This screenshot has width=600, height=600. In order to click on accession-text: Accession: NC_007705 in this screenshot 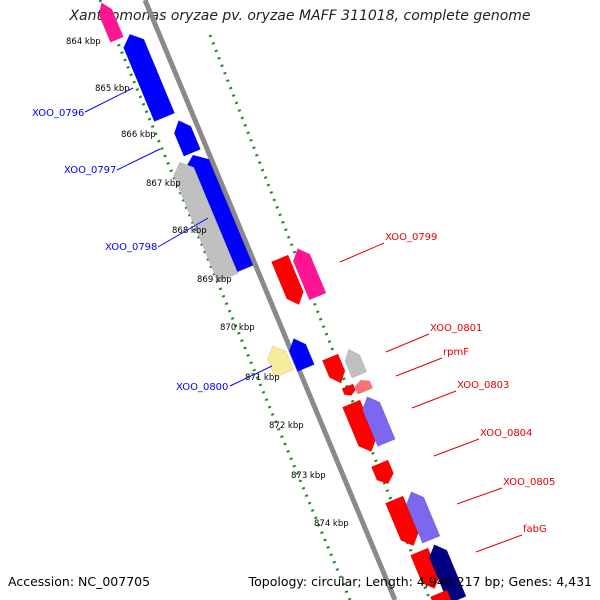, I will do `click(79, 581)`.